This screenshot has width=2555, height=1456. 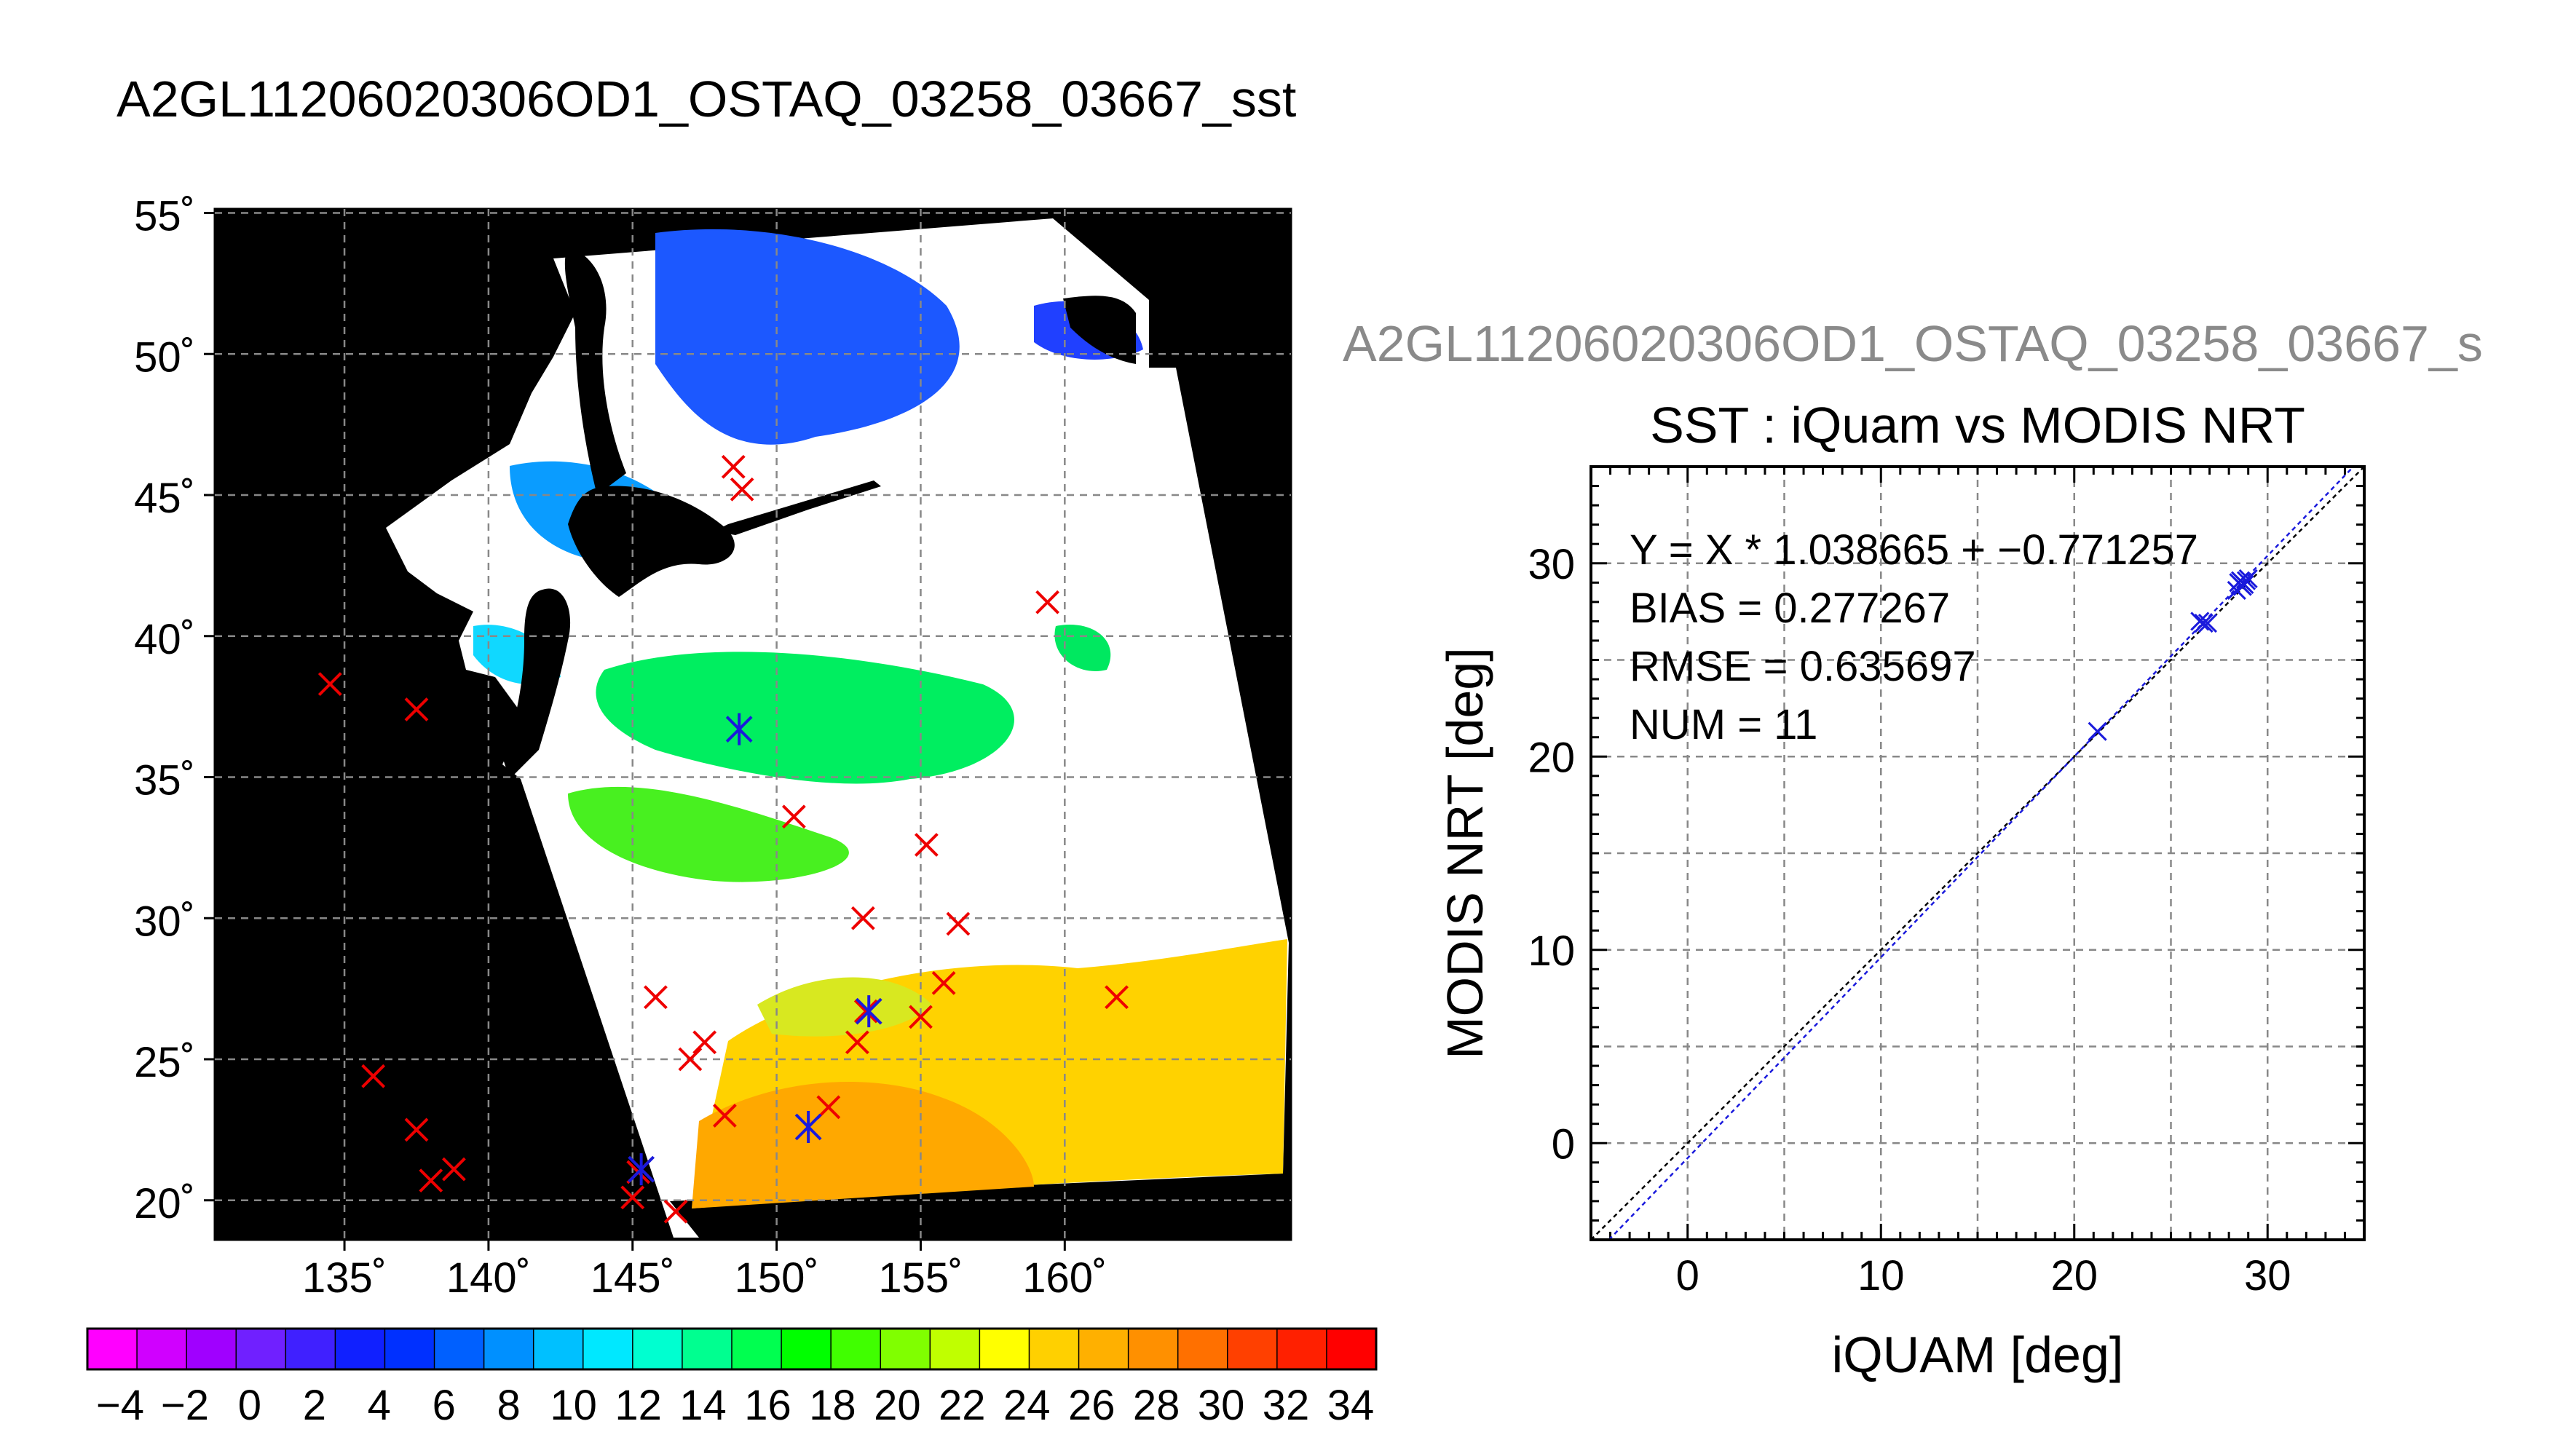 I want to click on colorbar-label: 28, so click(x=1156, y=1405).